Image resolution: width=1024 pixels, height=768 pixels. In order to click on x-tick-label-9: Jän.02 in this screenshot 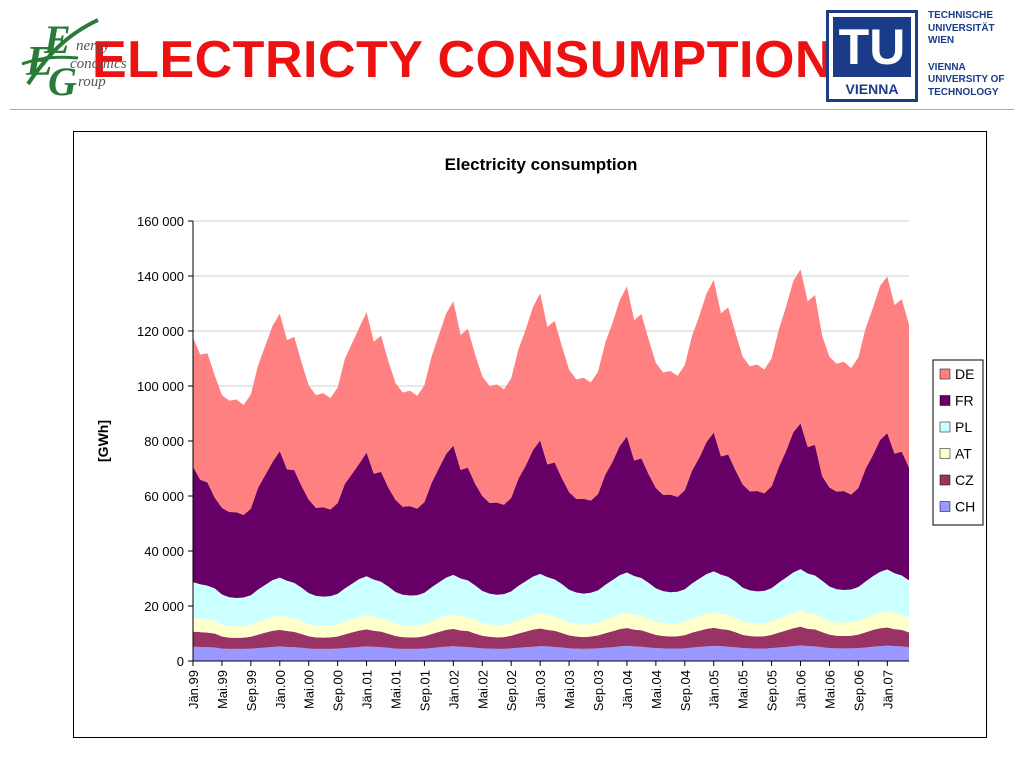, I will do `click(453, 689)`.